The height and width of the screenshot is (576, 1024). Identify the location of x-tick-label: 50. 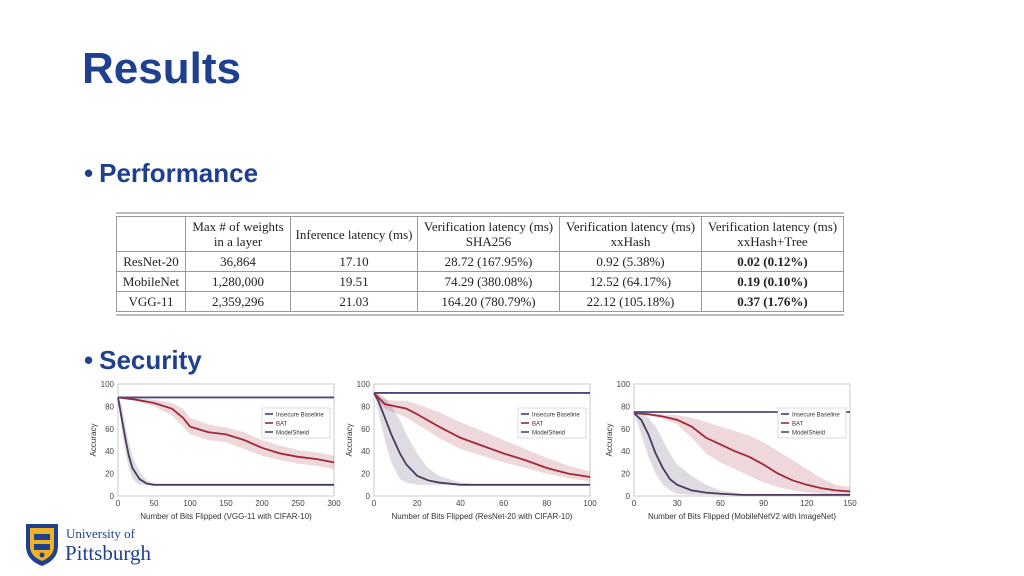
(154, 503).